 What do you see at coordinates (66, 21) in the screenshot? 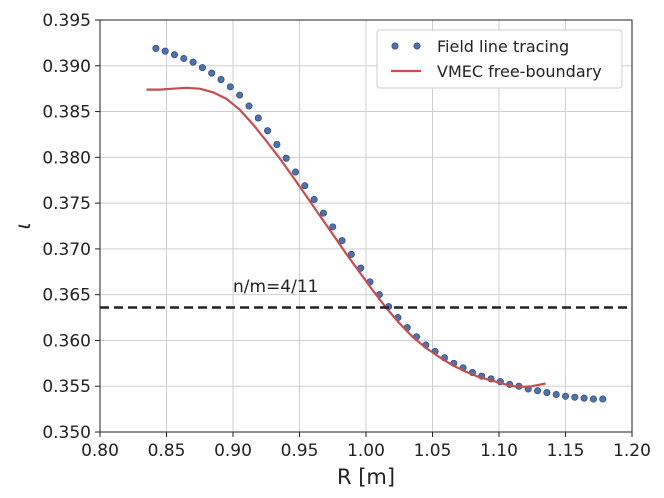
I see `y-tick-label: 0.395` at bounding box center [66, 21].